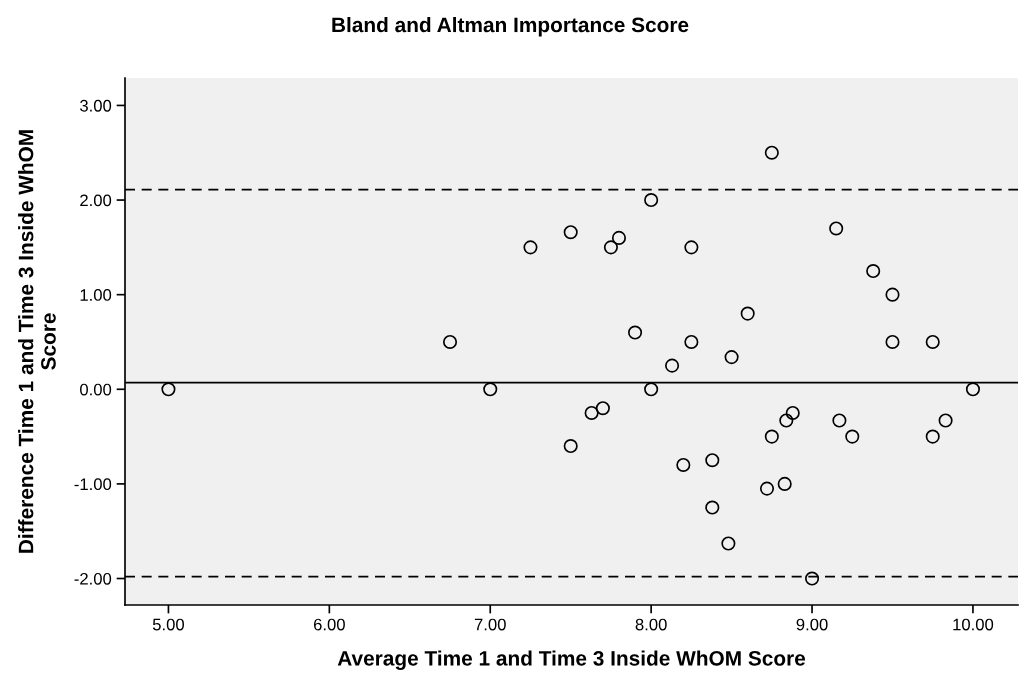 This screenshot has width=1020, height=679. I want to click on y-tick-label: -2.00, so click(93, 578).